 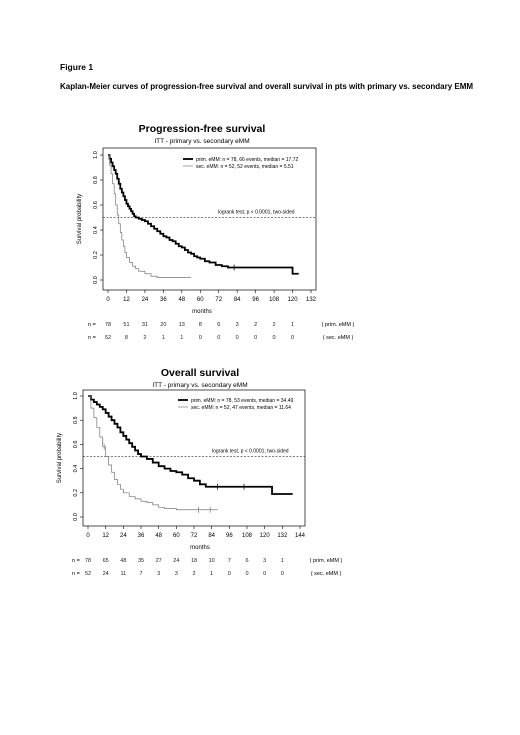 I want to click on pfs-x-tick-label-6: 72, so click(x=218, y=300).